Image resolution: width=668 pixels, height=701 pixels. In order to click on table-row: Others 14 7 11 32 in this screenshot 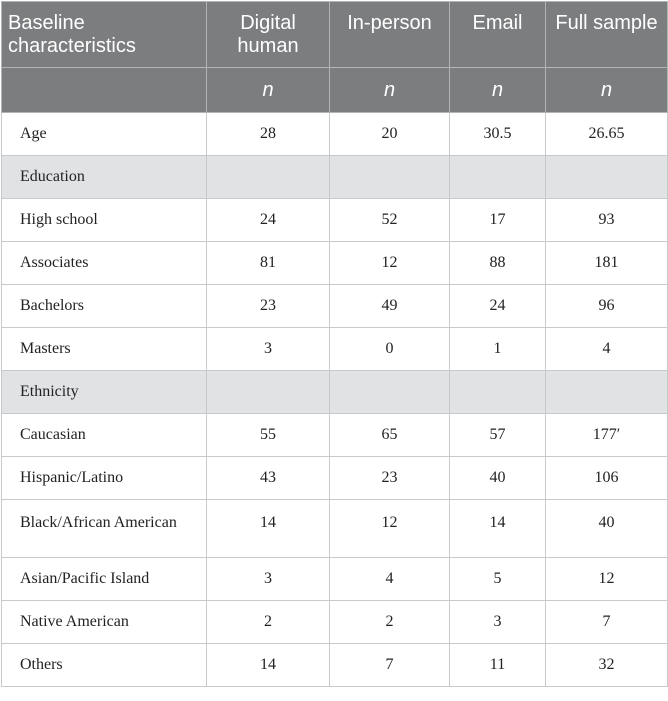, I will do `click(334, 665)`.